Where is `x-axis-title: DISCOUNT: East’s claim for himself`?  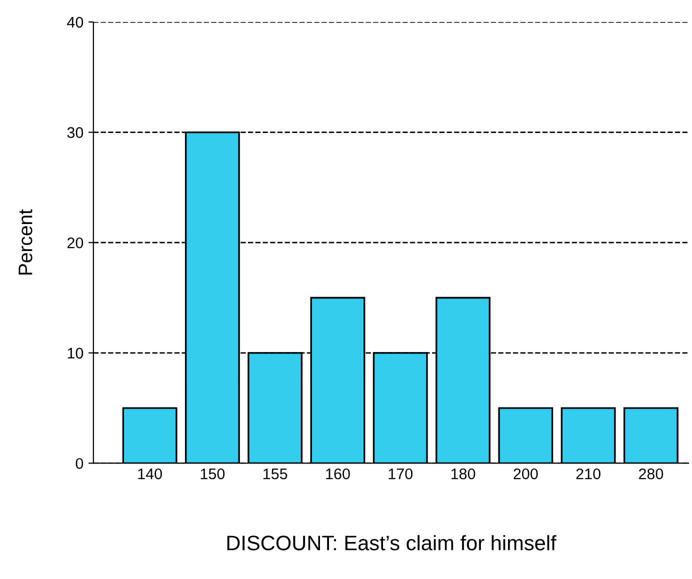
x-axis-title: DISCOUNT: East’s claim for himself is located at coordinates (391, 542).